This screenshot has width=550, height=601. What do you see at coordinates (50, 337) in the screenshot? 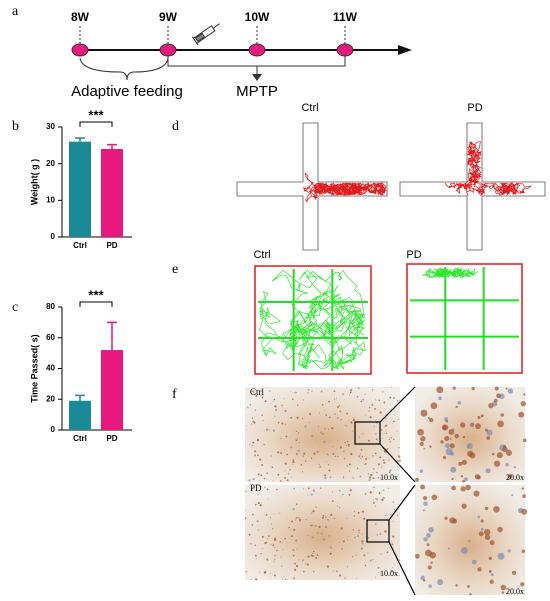
I see `y-tick-label: 60` at bounding box center [50, 337].